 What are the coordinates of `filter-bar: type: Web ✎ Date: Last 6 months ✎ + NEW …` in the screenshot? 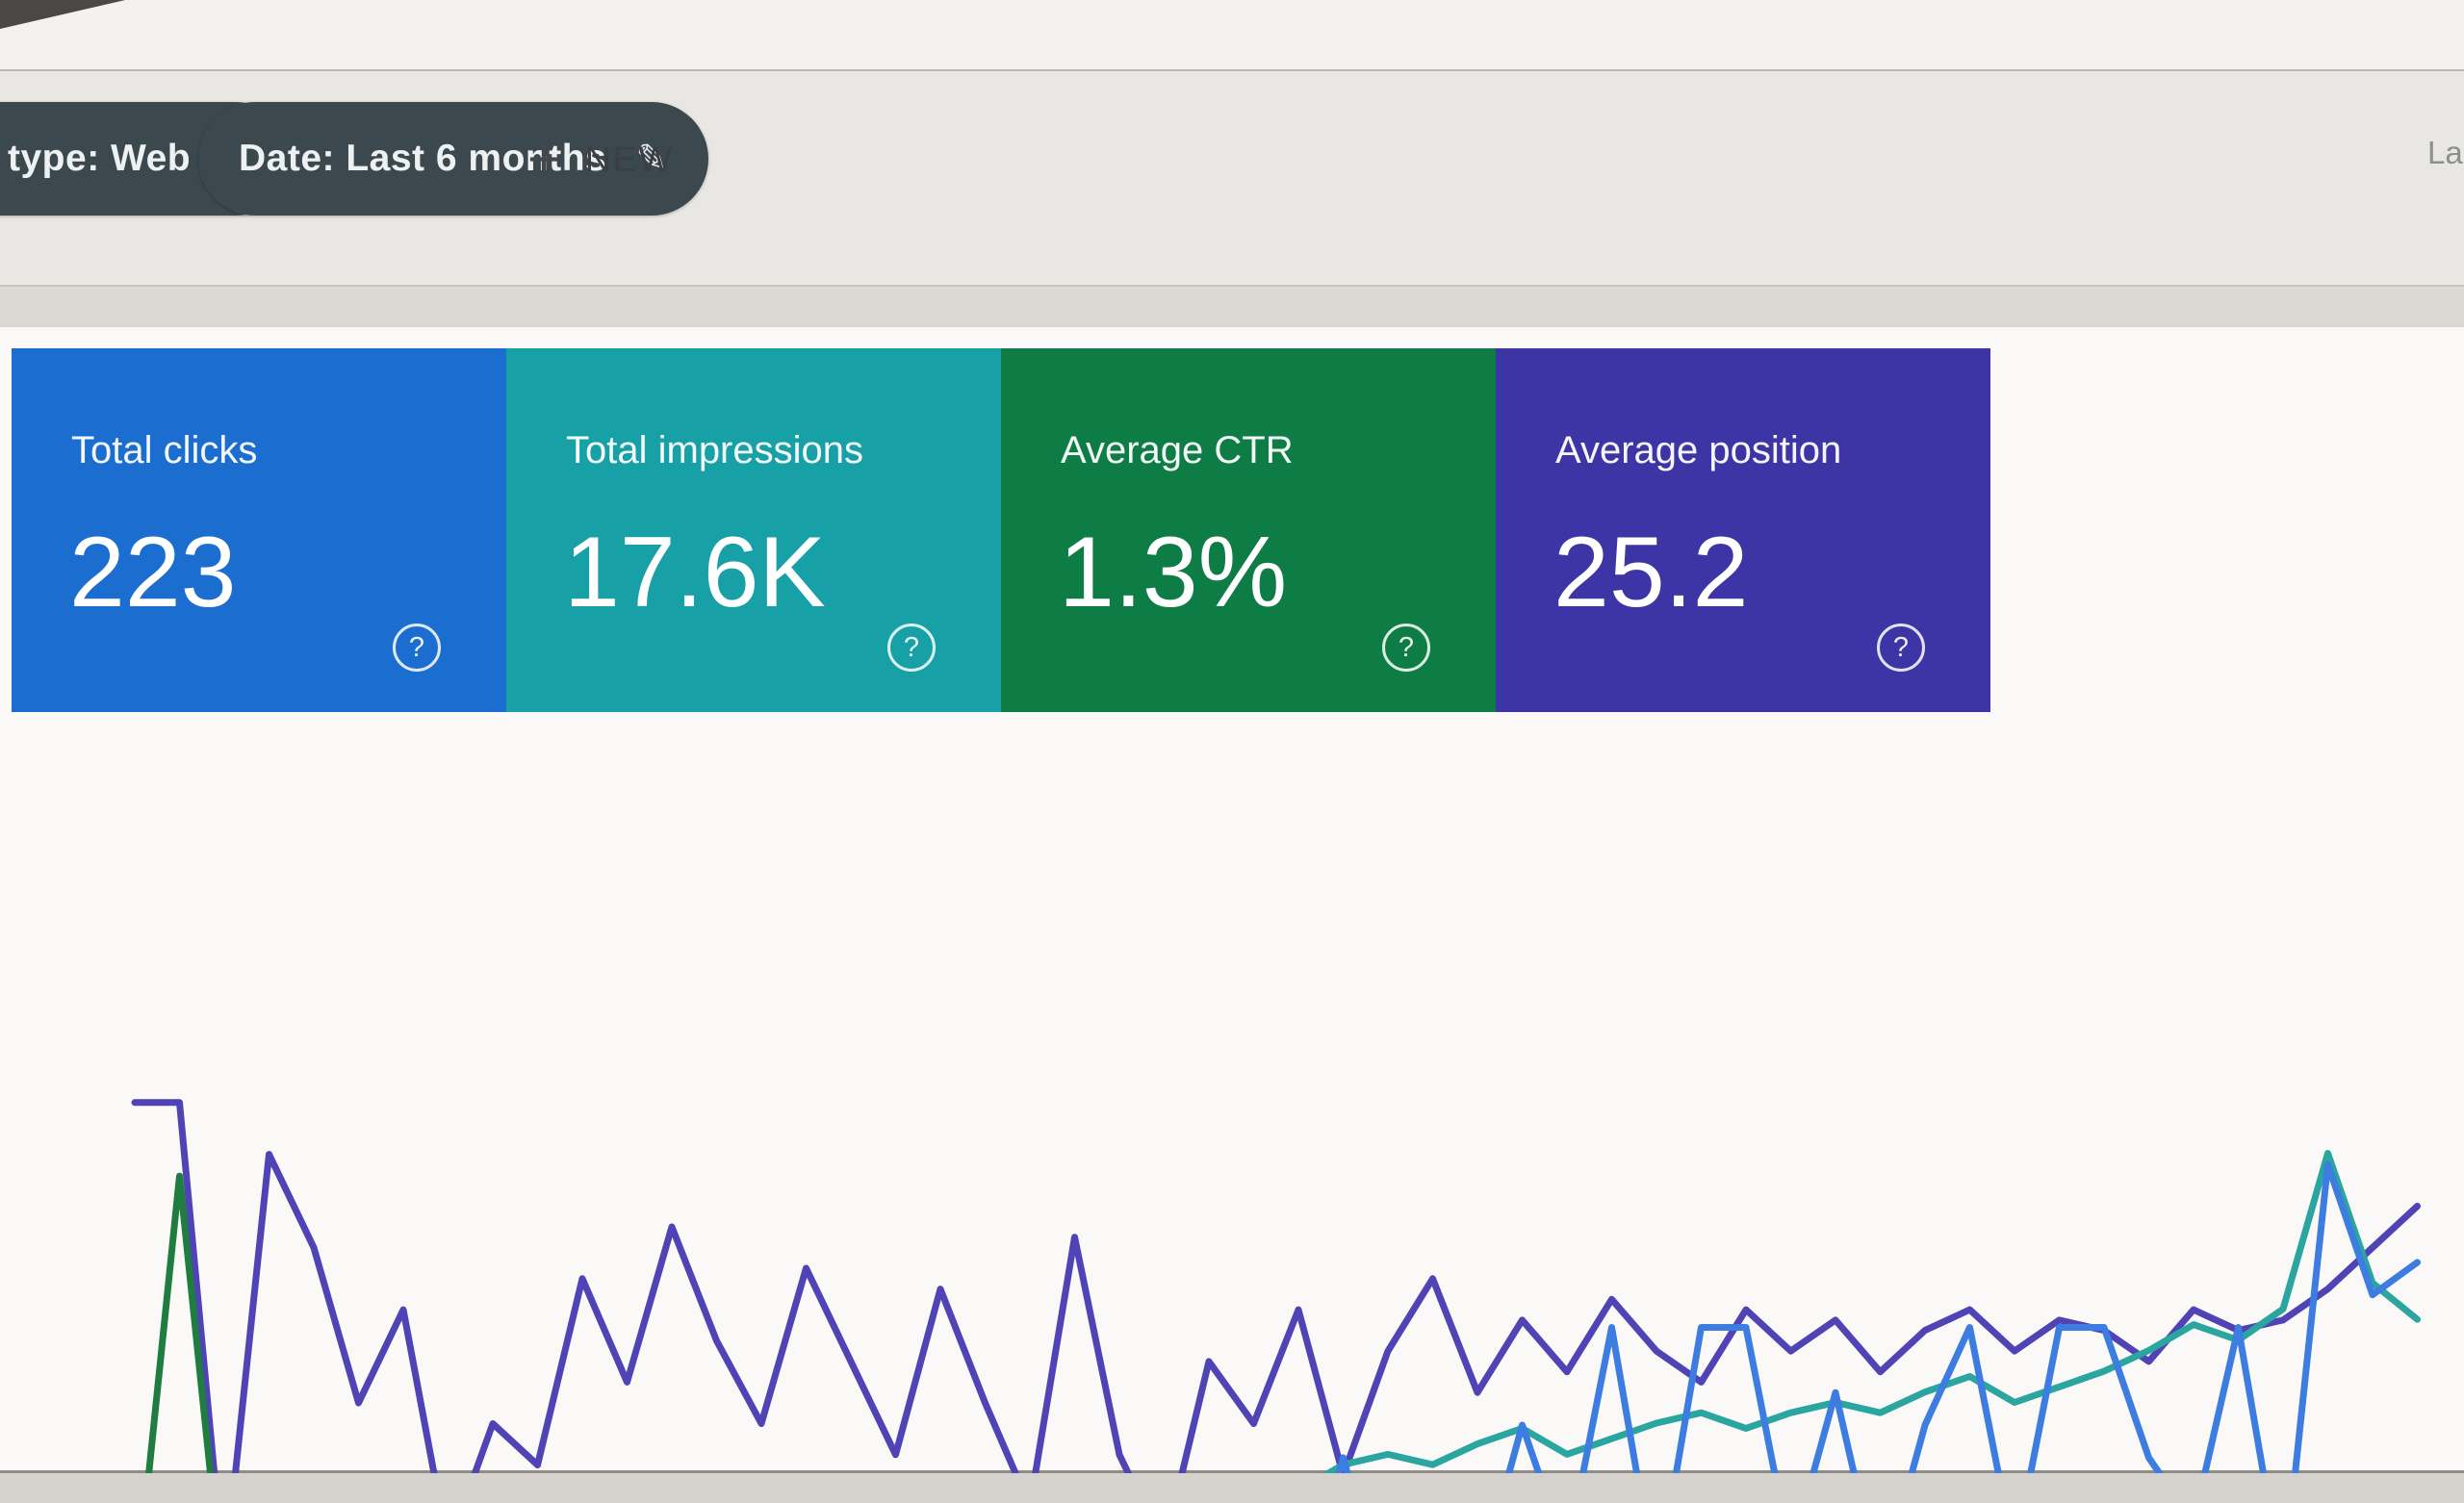 It's located at (1232, 179).